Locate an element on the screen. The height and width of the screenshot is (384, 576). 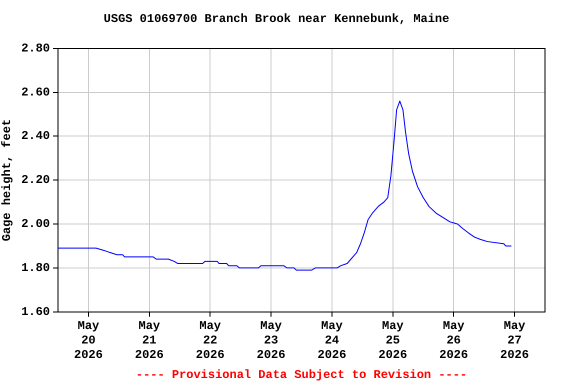
x-tick-label: May 21 2026 is located at coordinates (149, 340).